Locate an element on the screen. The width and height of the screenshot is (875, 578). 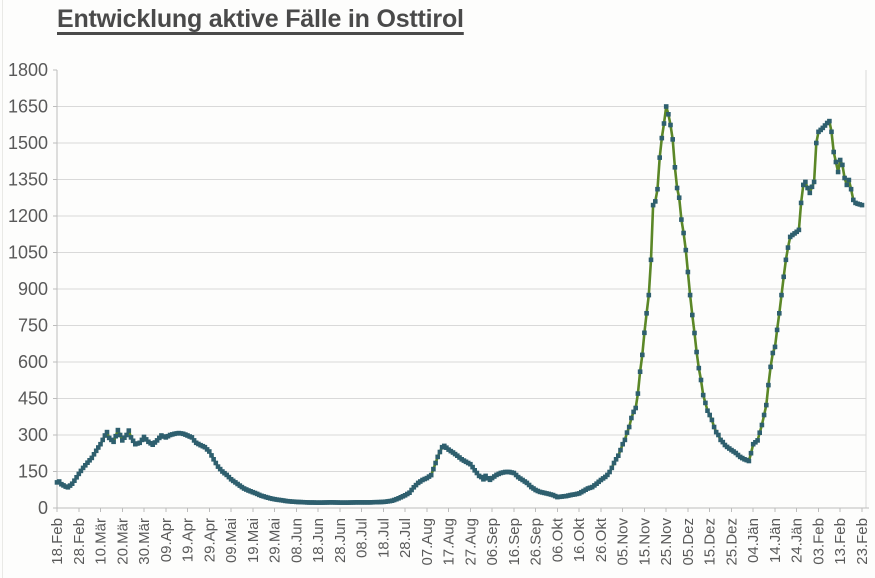
x-tick-label: 28.Jun is located at coordinates (340, 540).